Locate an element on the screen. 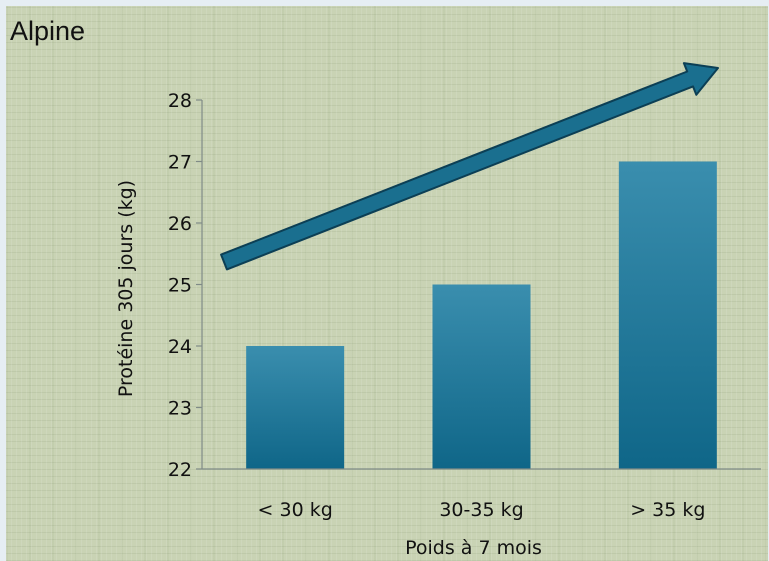 This screenshot has width=769, height=561. y-tick-label: 24 is located at coordinates (180, 347).